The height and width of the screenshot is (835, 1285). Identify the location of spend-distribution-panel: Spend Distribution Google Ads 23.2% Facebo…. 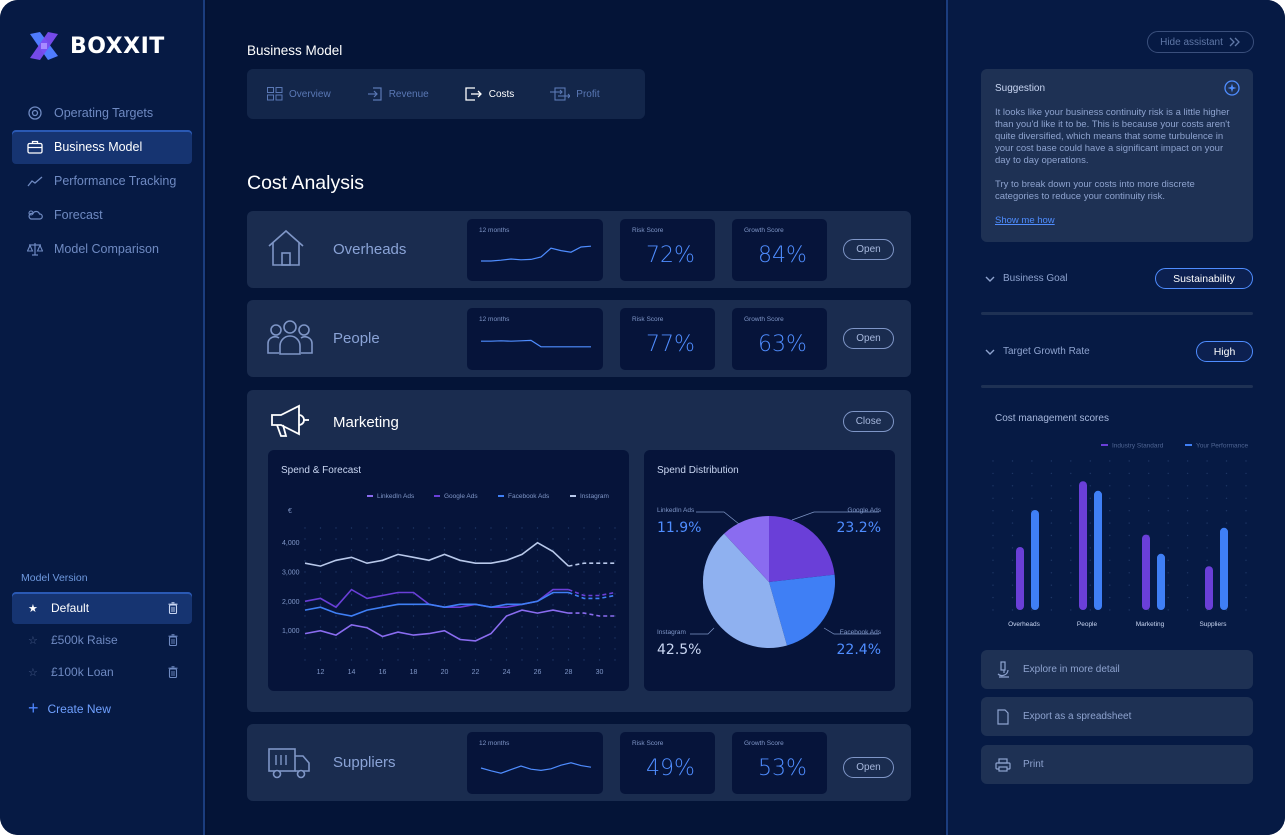
(769, 570).